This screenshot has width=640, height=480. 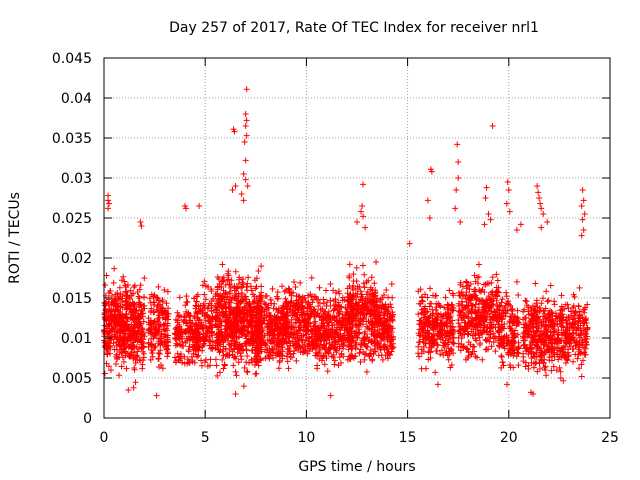 I want to click on x-tick-label: 25, so click(x=610, y=438).